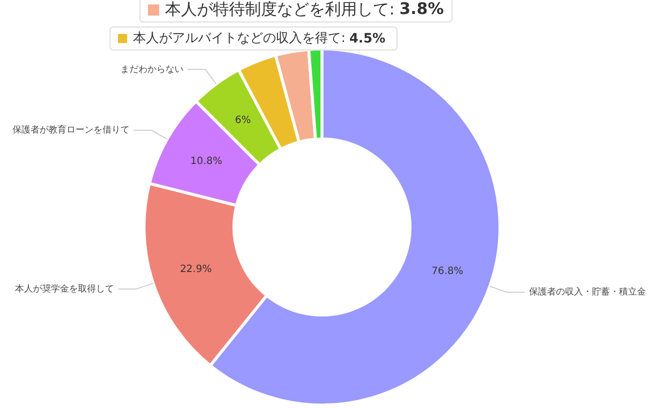 Image resolution: width=652 pixels, height=408 pixels. I want to click on legend-label: 本人が特待制度などを利用して, so click(277, 9).